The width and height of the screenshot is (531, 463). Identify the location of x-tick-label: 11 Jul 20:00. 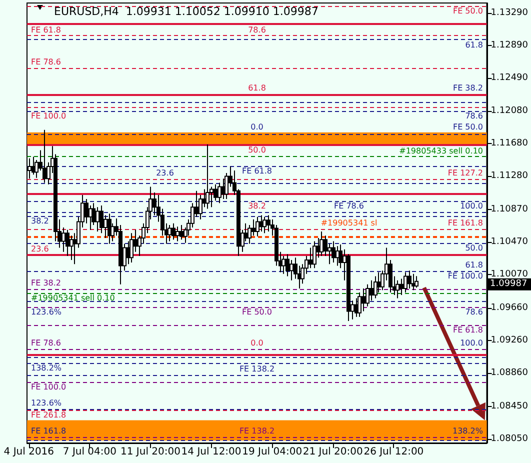
(150, 452).